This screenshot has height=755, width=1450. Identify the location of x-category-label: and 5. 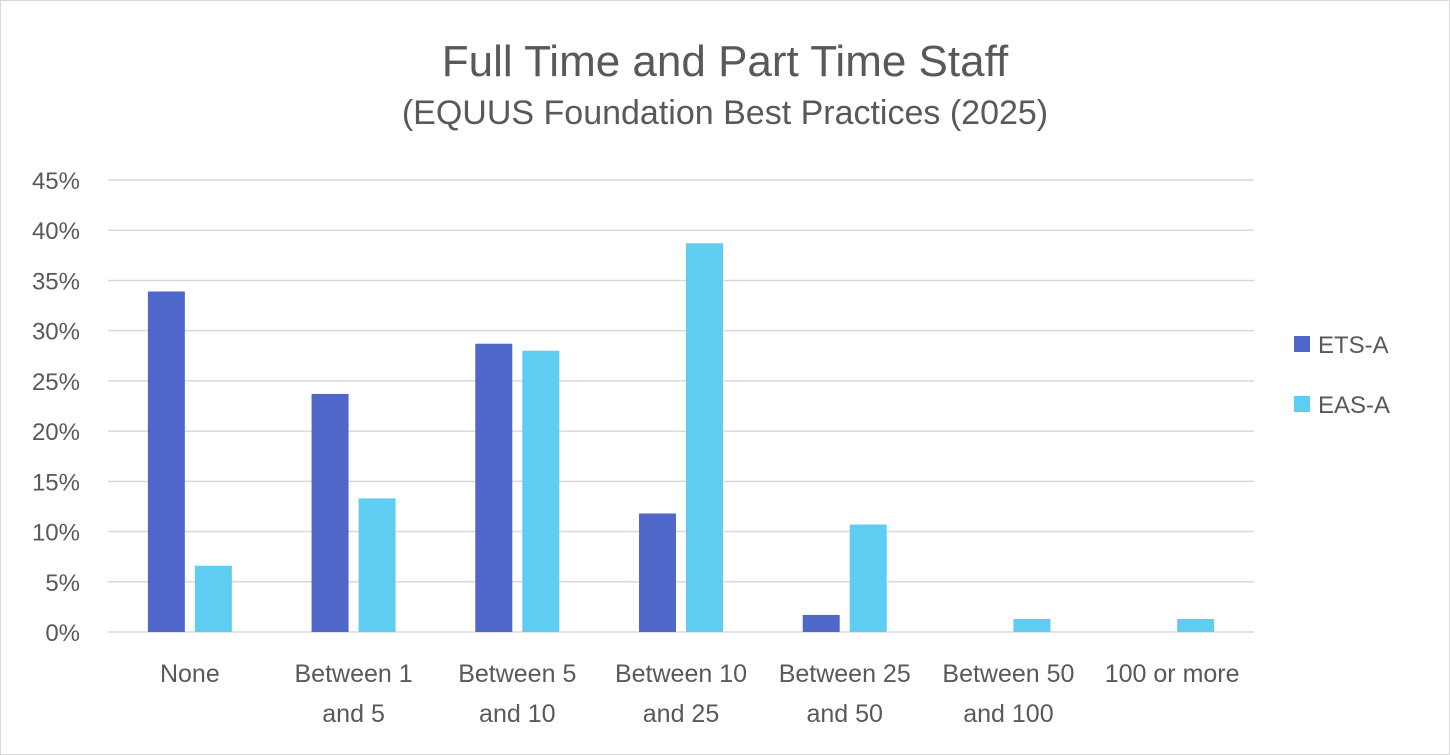
(353, 714).